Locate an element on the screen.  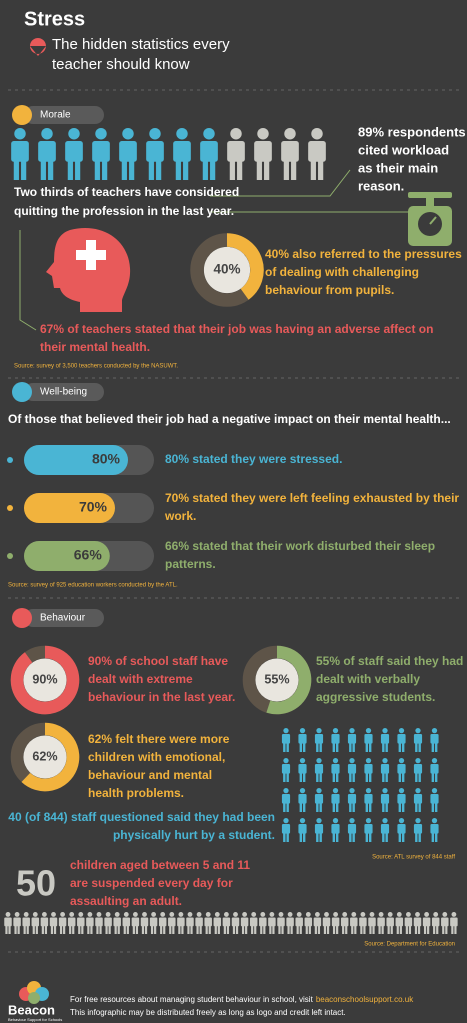
connectors is located at coordinates (214, 250).